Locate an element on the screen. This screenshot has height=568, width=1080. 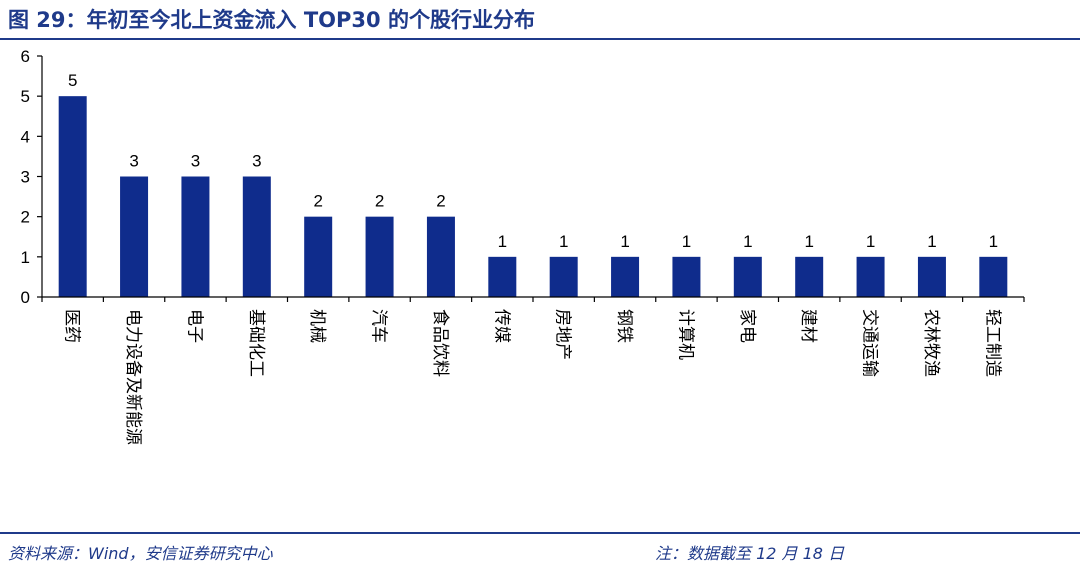
x-tick-label: 医药 is located at coordinates (72, 326).